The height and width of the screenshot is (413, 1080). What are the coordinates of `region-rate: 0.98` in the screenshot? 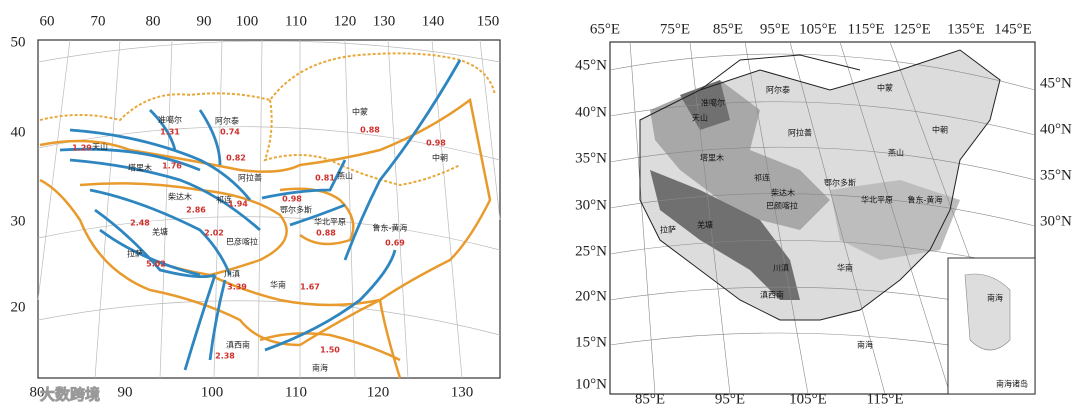 It's located at (436, 143).